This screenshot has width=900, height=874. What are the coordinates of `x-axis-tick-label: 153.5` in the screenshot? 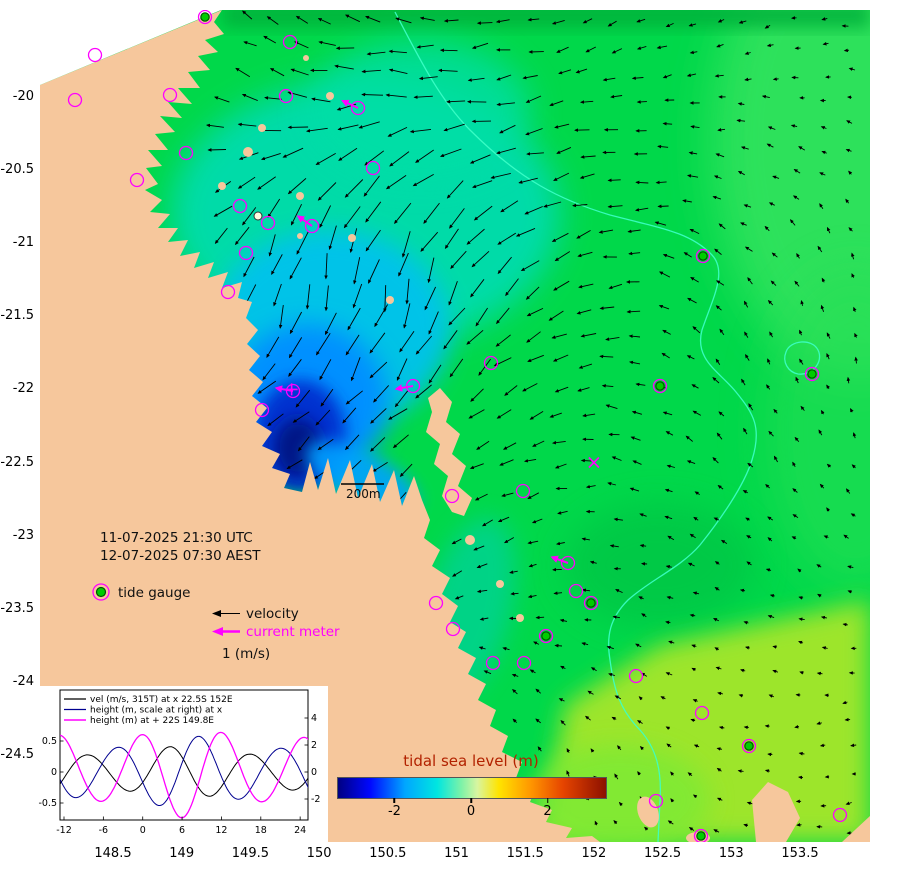 It's located at (800, 853).